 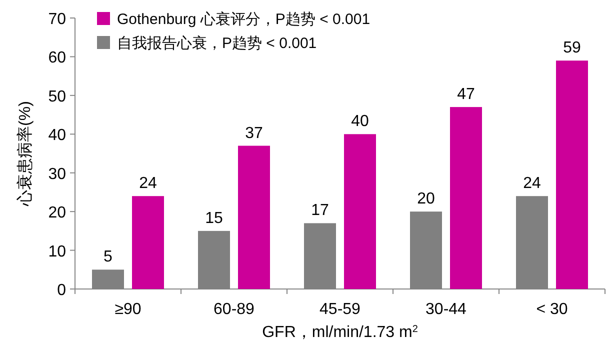 I want to click on y-tick-label: 20, so click(x=57, y=213).